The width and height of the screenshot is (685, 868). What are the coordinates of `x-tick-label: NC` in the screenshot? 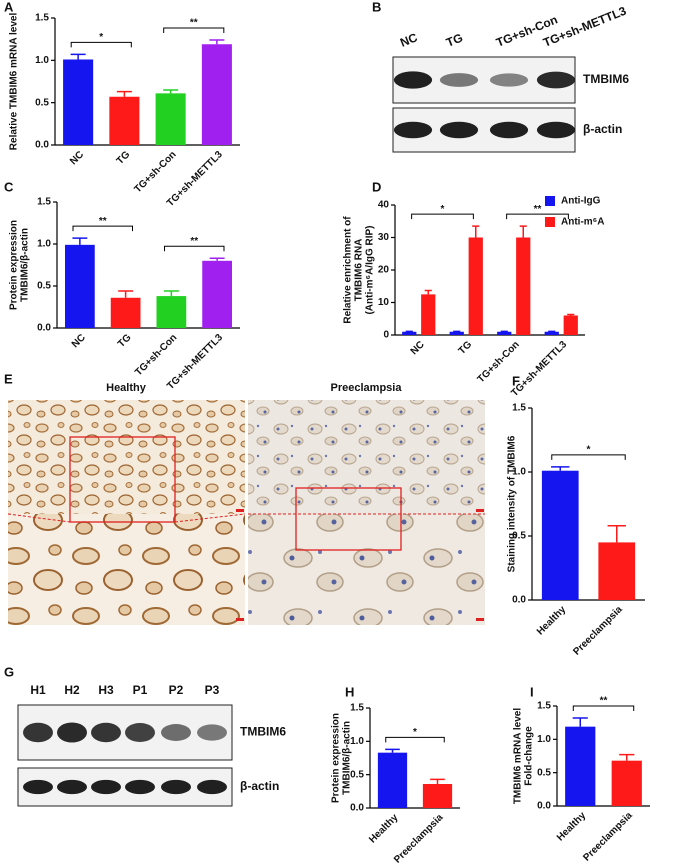 It's located at (418, 348).